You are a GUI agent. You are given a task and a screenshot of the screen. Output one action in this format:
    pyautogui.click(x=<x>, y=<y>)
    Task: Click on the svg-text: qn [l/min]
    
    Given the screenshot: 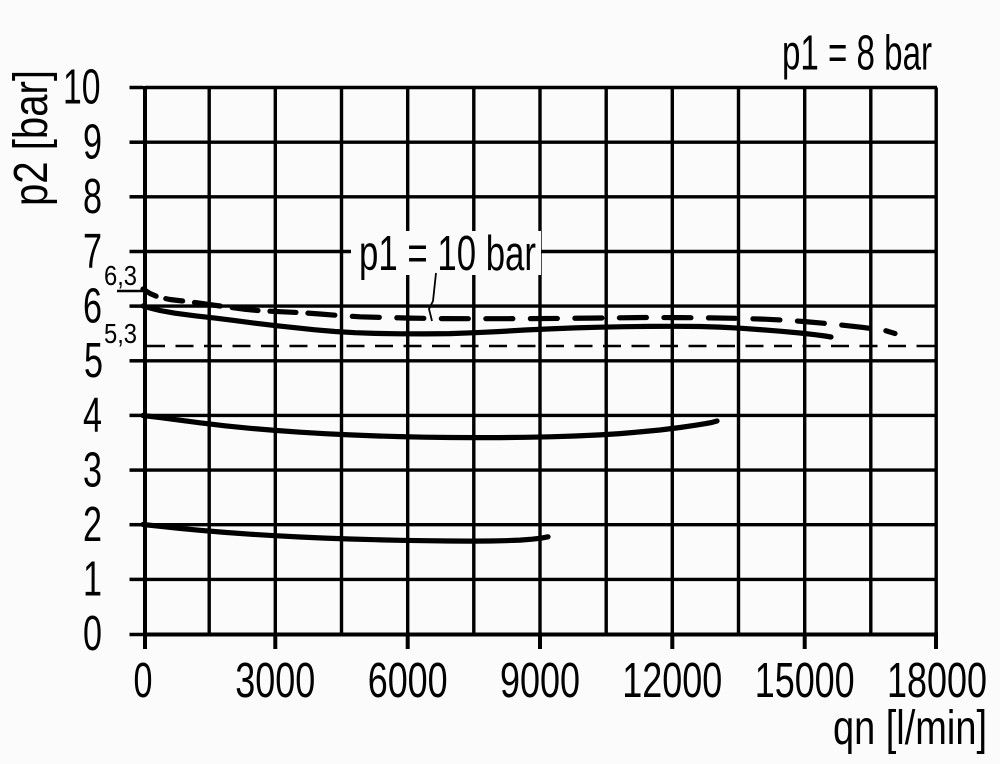 What is the action you would take?
    pyautogui.click(x=910, y=728)
    